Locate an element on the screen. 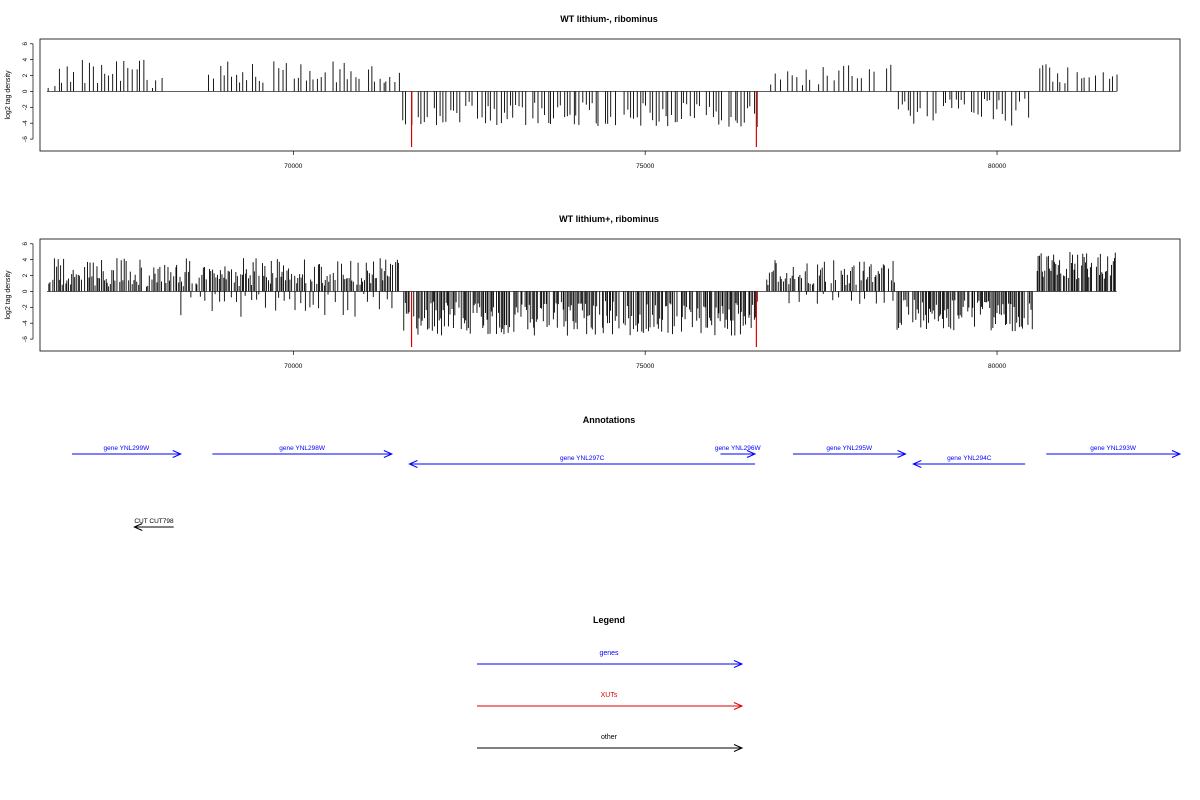 This screenshot has height=800, width=1200. gene-label: gene YNL295W is located at coordinates (849, 448).